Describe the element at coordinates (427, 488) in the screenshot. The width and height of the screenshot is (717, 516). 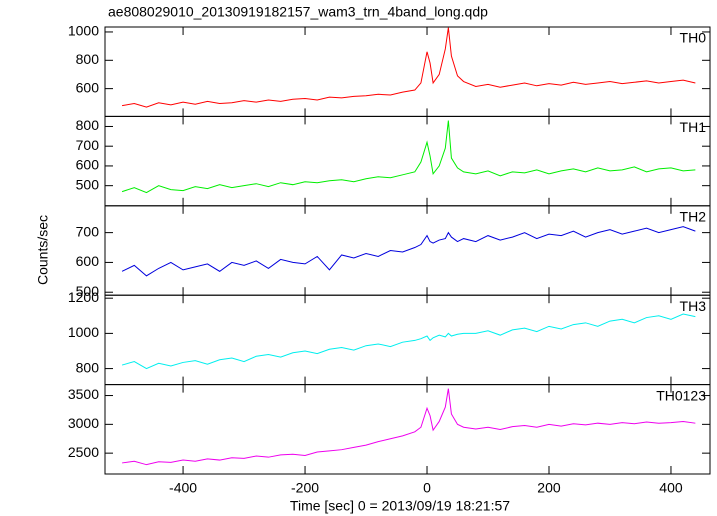
I see `x-tick-label: 0` at that location.